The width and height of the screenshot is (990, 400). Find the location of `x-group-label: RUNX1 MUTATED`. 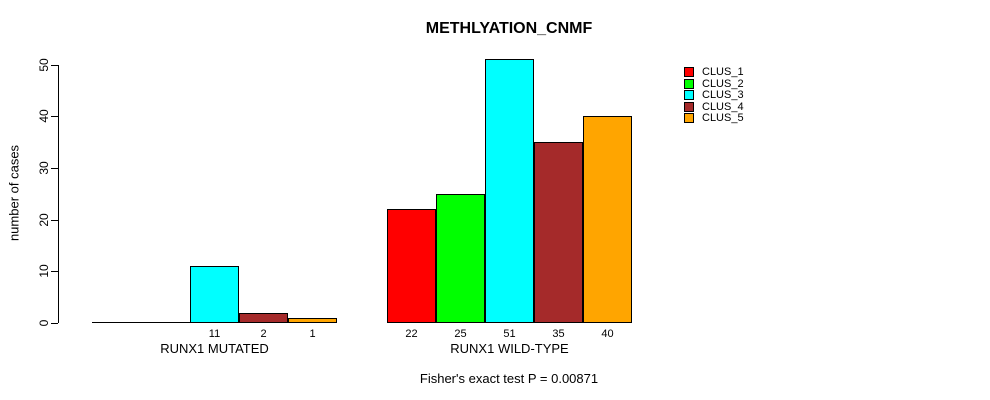

x-group-label: RUNX1 MUTATED is located at coordinates (214, 348).